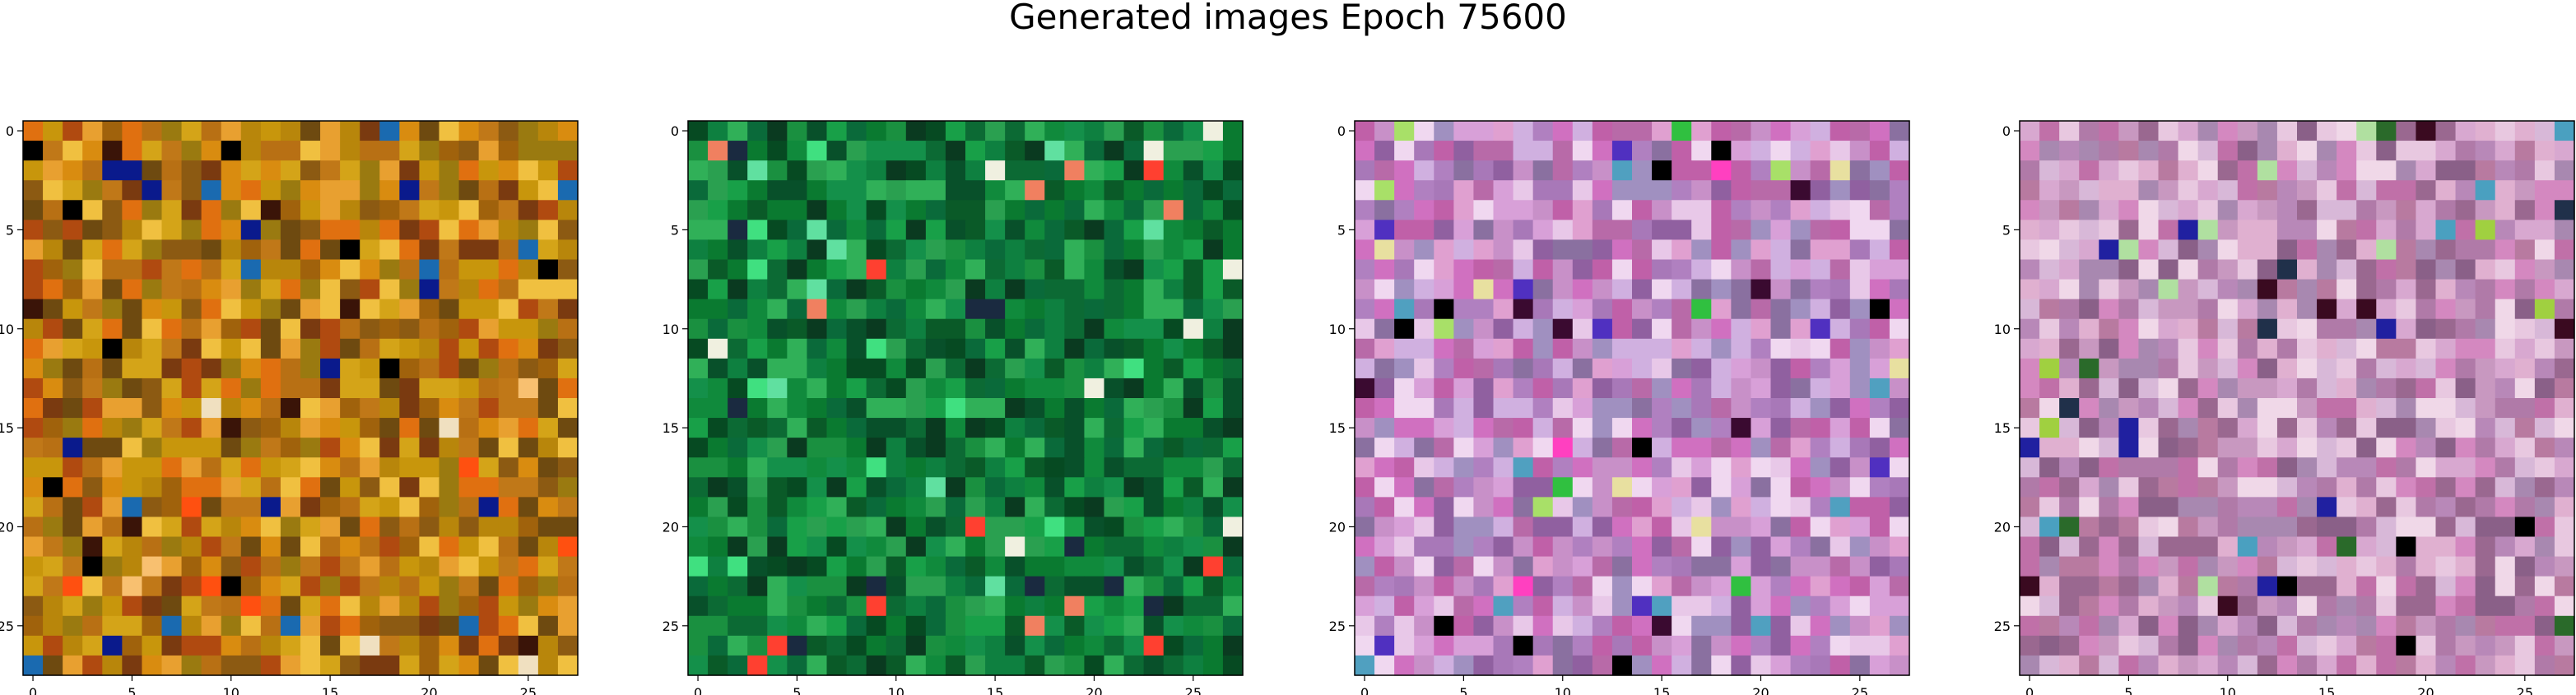 This screenshot has height=695, width=2576. What do you see at coordinates (896, 690) in the screenshot?
I see `x-tick-label: 10` at bounding box center [896, 690].